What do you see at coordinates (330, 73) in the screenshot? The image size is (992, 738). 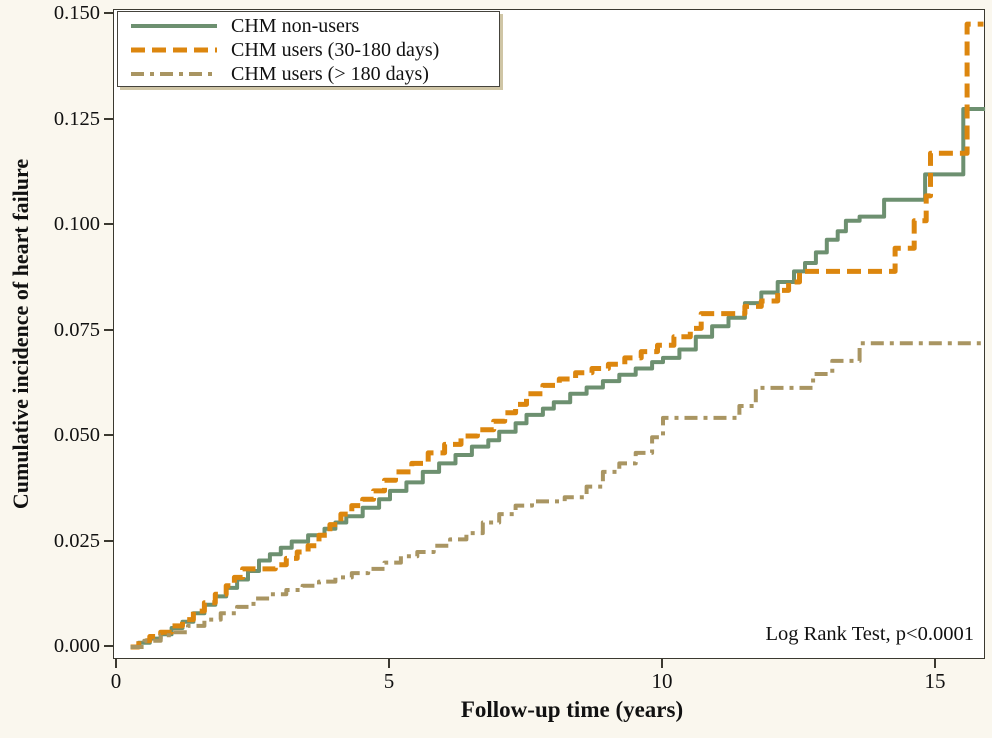 I see `legend-label: CHM users (> 180 days)` at bounding box center [330, 73].